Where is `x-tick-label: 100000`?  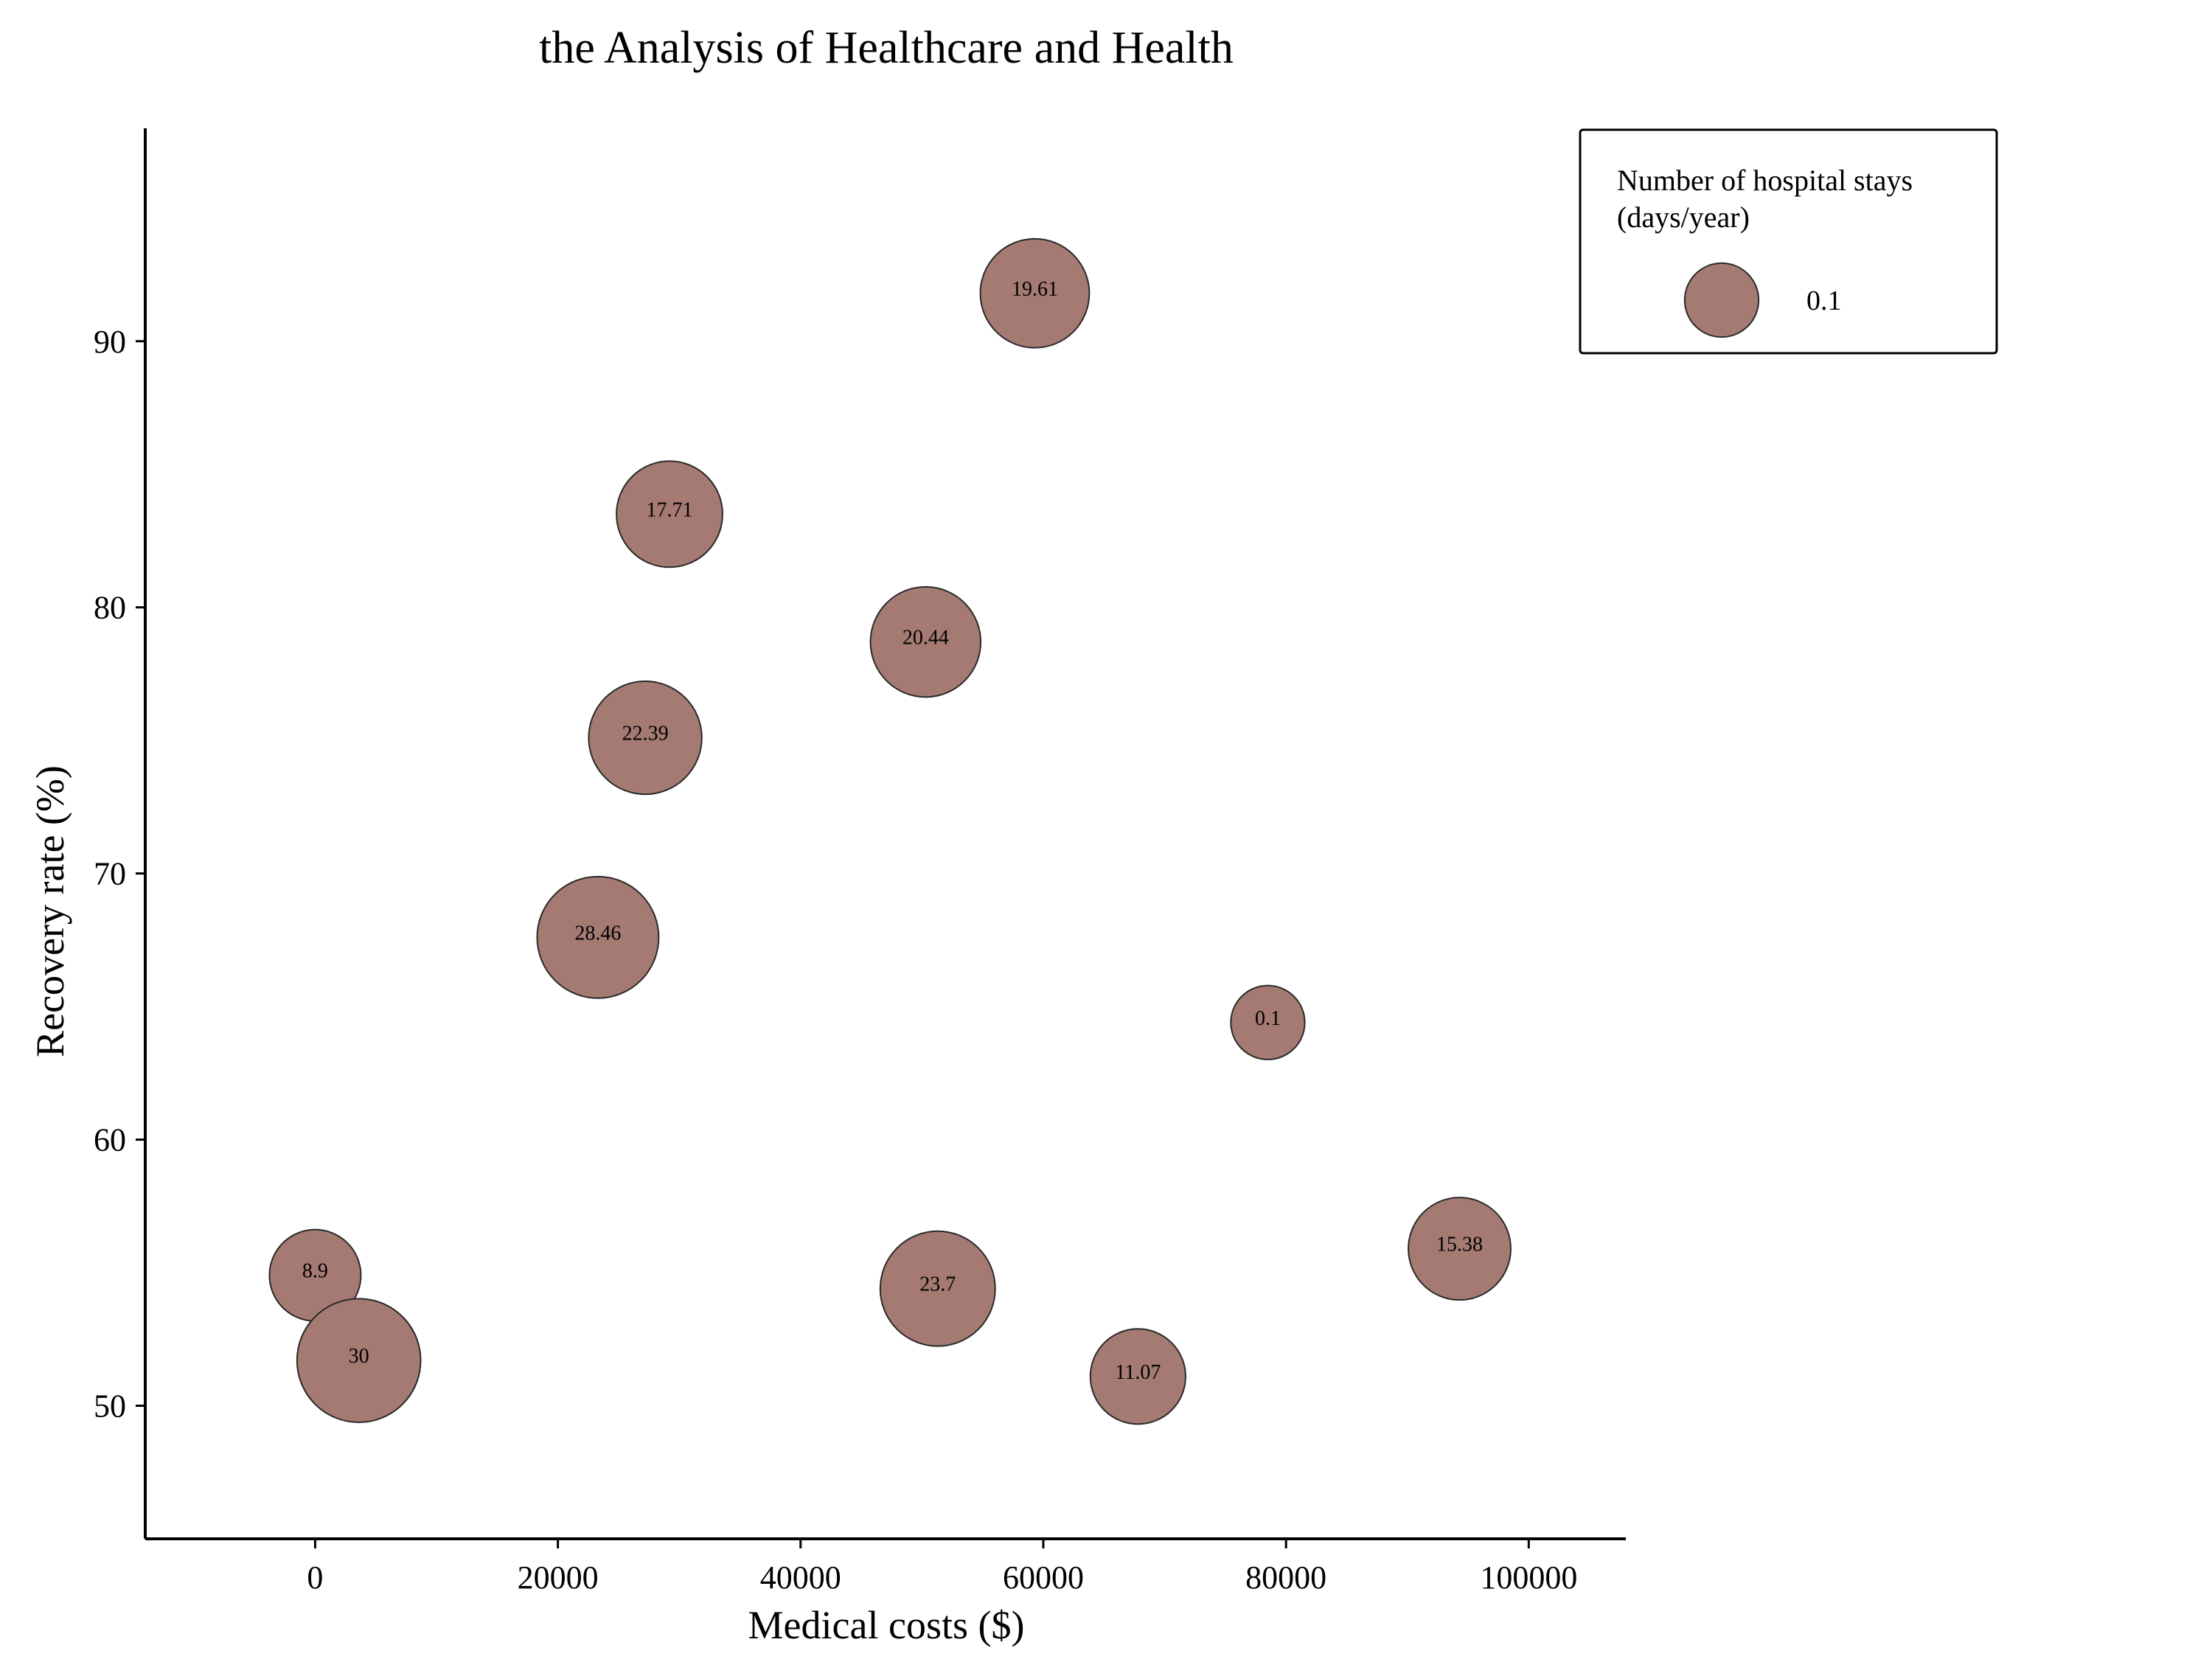 x-tick-label: 100000 is located at coordinates (1528, 1577).